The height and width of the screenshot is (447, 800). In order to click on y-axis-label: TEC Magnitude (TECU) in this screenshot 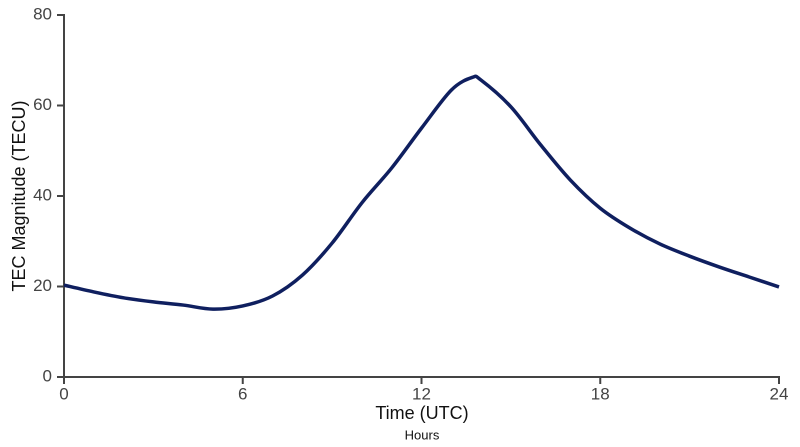, I will do `click(19, 195)`.